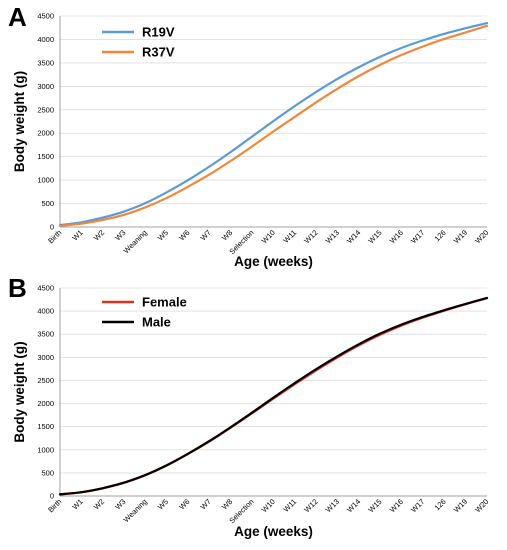 Image resolution: width=507 pixels, height=550 pixels. I want to click on legend-label-r19v: R19V, so click(158, 32).